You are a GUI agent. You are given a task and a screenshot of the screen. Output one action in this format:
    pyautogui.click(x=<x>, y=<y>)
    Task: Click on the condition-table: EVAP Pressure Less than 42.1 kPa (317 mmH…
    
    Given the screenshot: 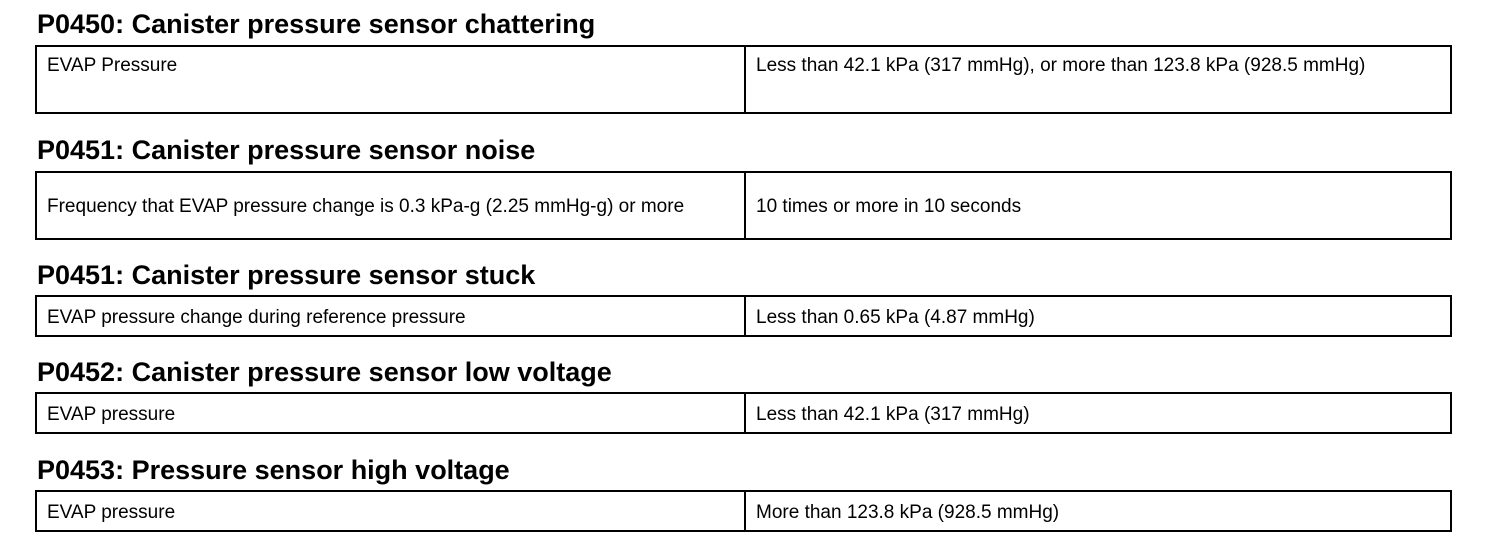 What is the action you would take?
    pyautogui.click(x=743, y=79)
    